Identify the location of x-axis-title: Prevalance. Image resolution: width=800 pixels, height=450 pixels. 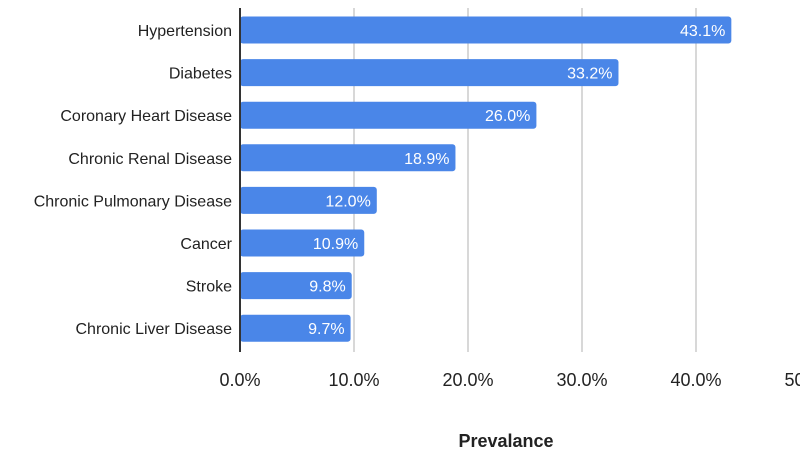
(505, 440).